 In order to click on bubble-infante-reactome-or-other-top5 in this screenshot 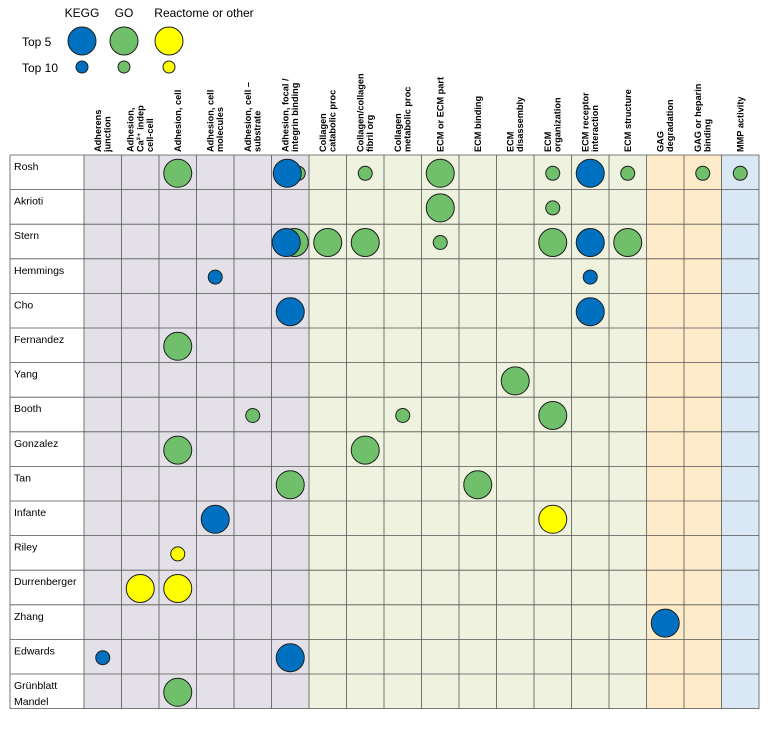, I will do `click(553, 519)`.